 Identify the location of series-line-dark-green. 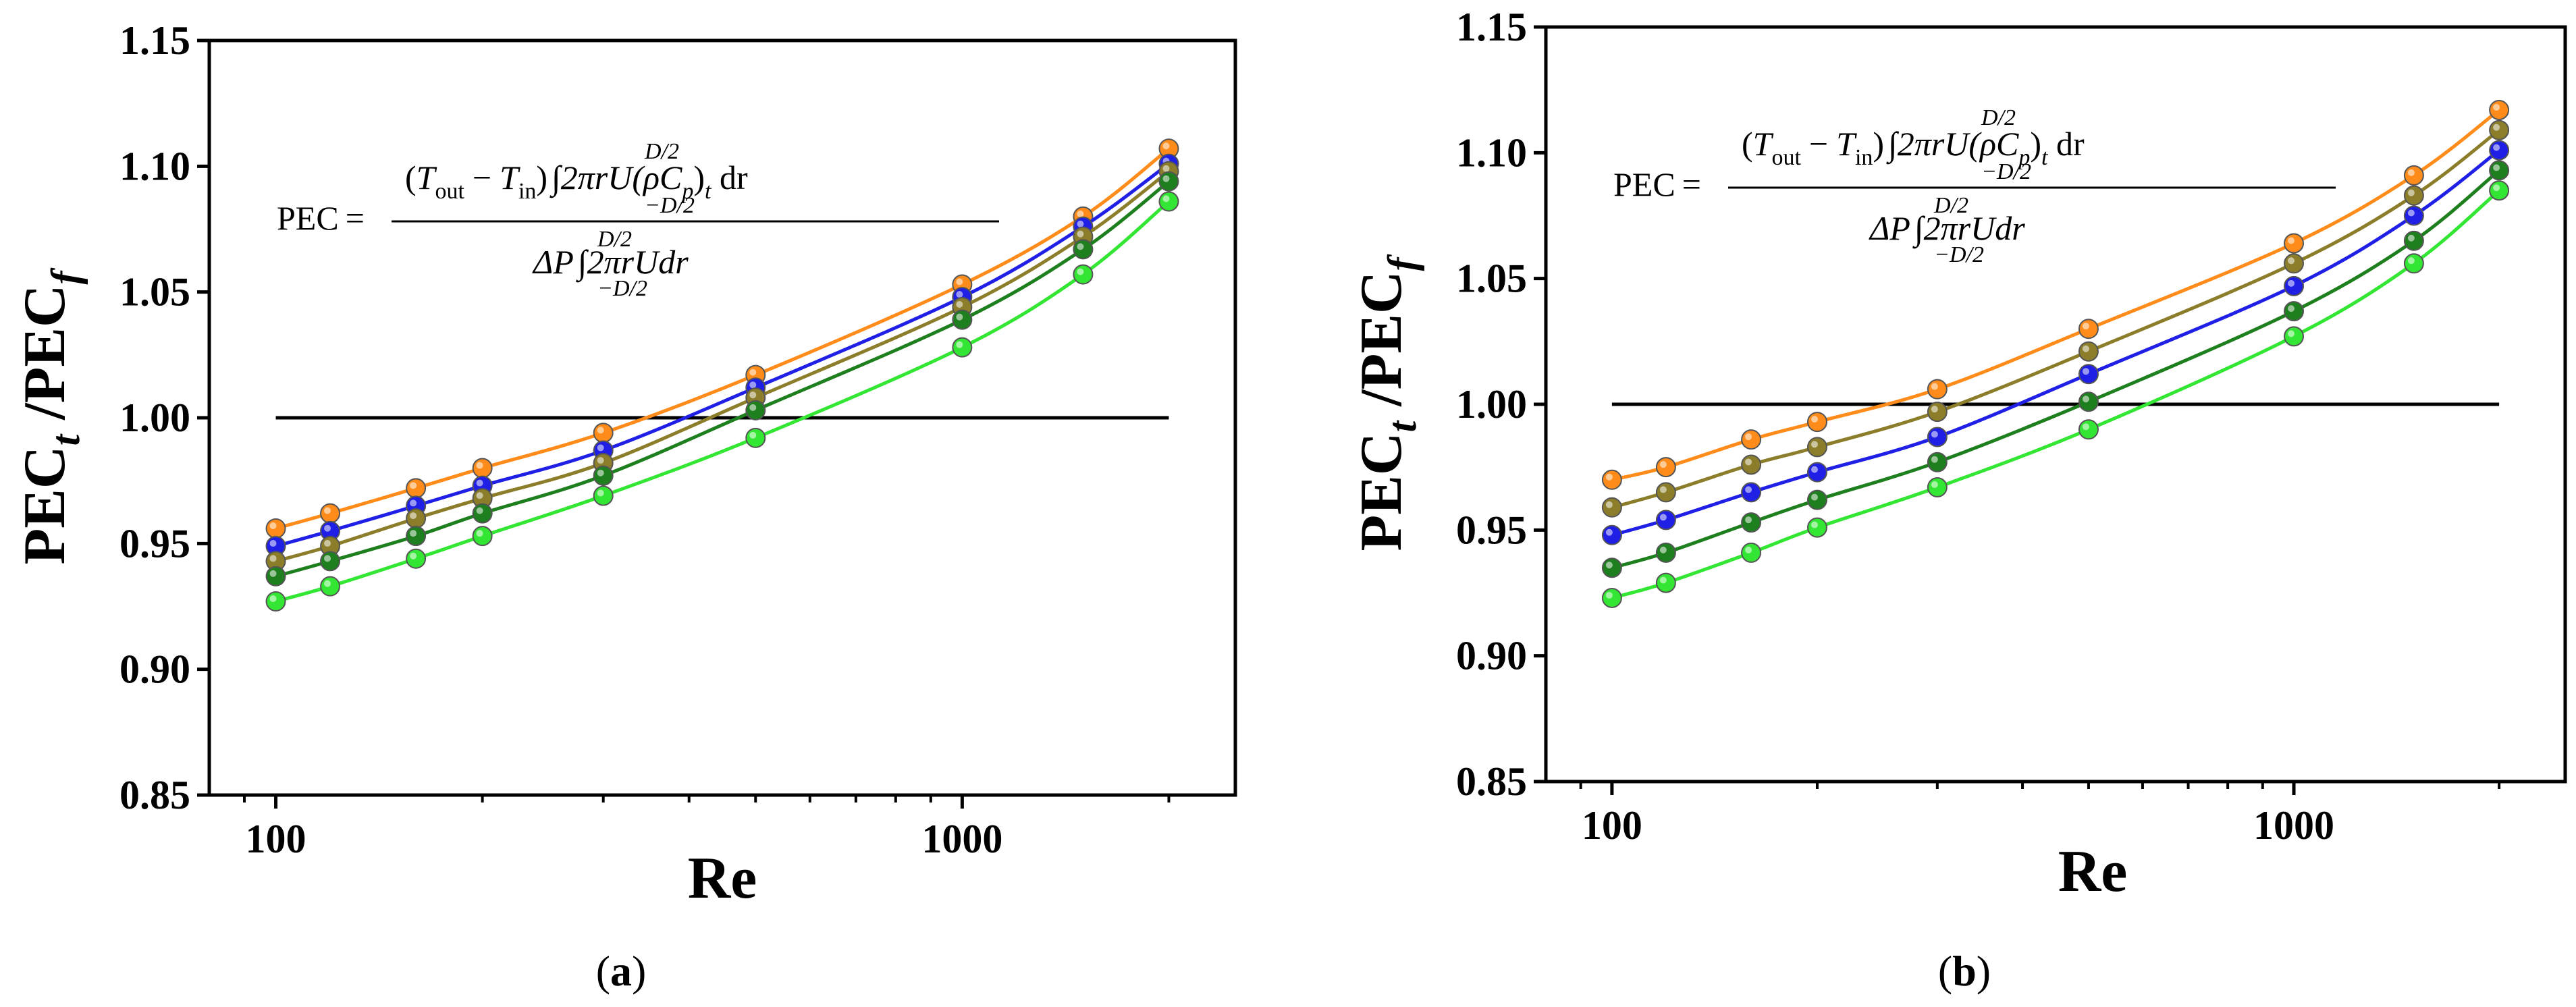
(723, 379).